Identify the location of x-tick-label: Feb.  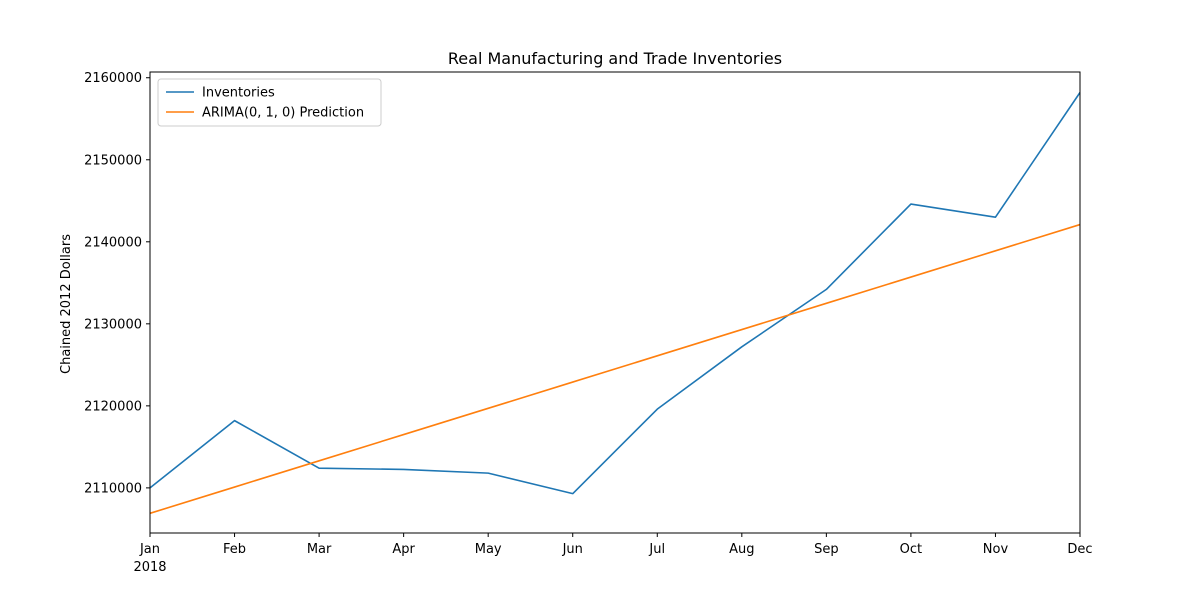
(234, 549).